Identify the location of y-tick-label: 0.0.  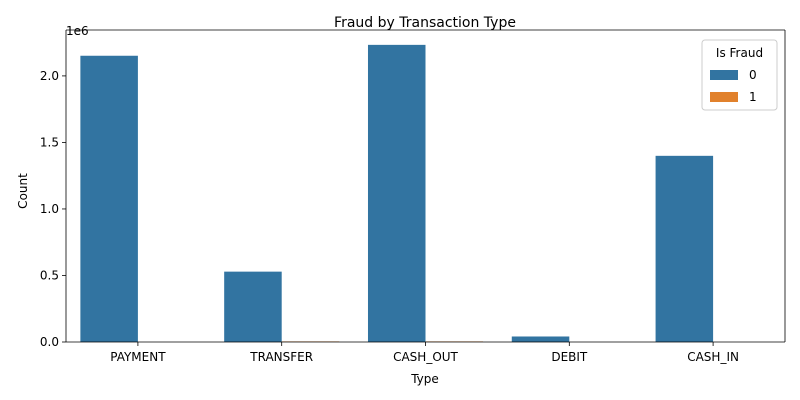
(49, 342).